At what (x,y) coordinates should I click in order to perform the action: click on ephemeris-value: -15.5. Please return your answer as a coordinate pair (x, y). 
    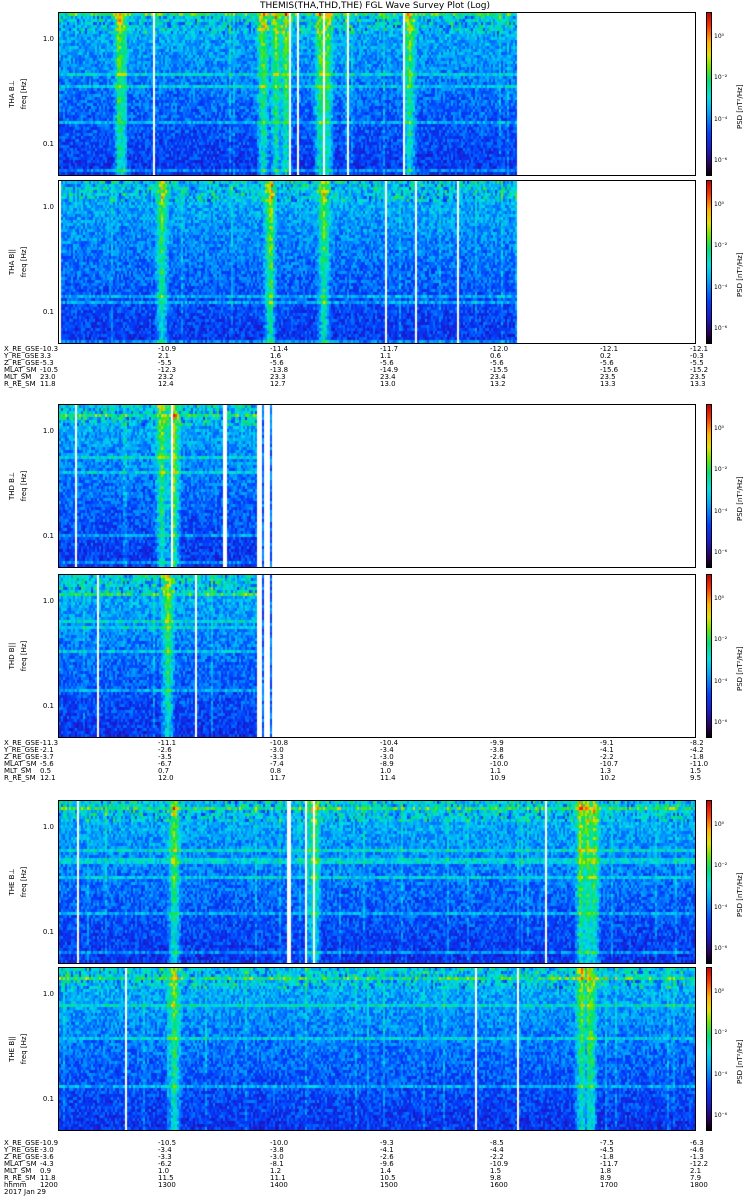
    Looking at the image, I should click on (499, 370).